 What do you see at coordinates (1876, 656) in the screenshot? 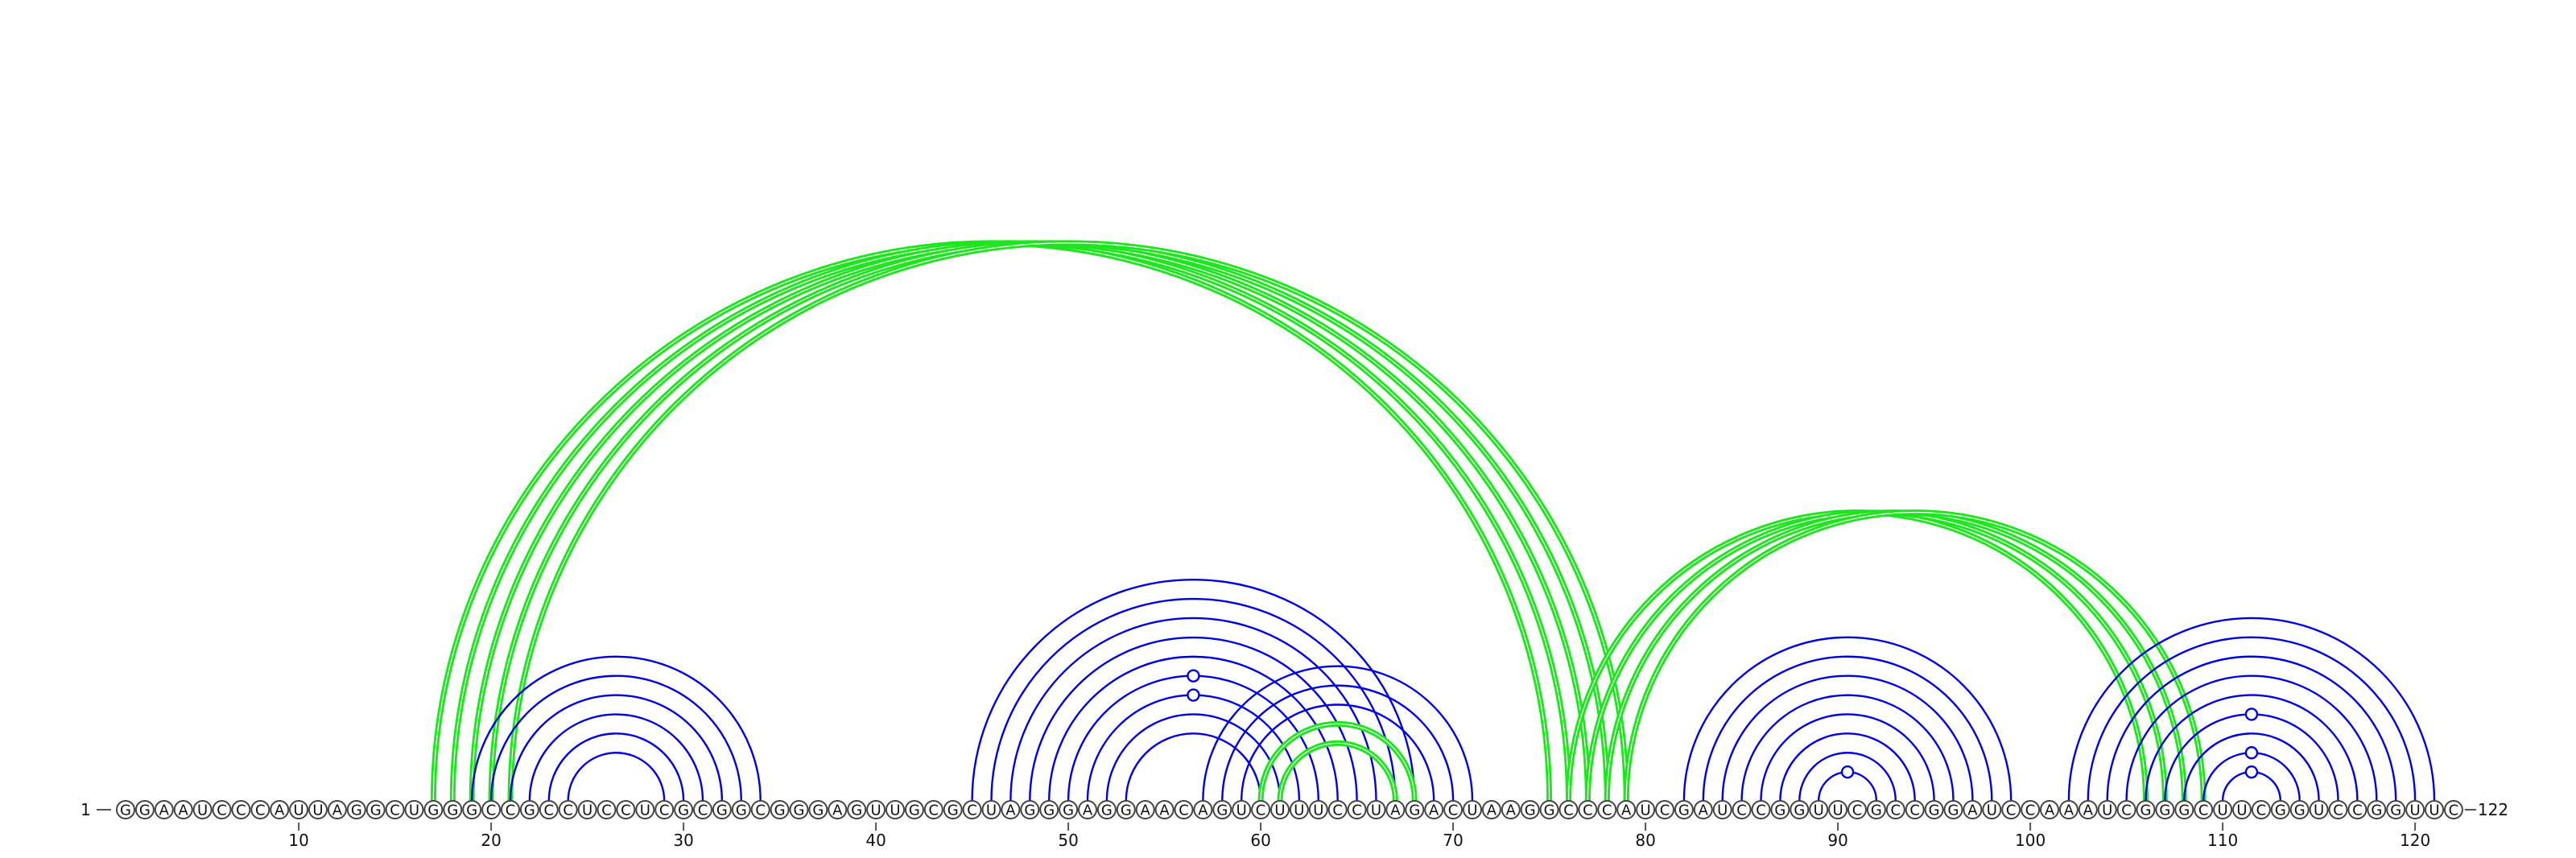
I see `pseudoknot-arc-inner` at bounding box center [1876, 656].